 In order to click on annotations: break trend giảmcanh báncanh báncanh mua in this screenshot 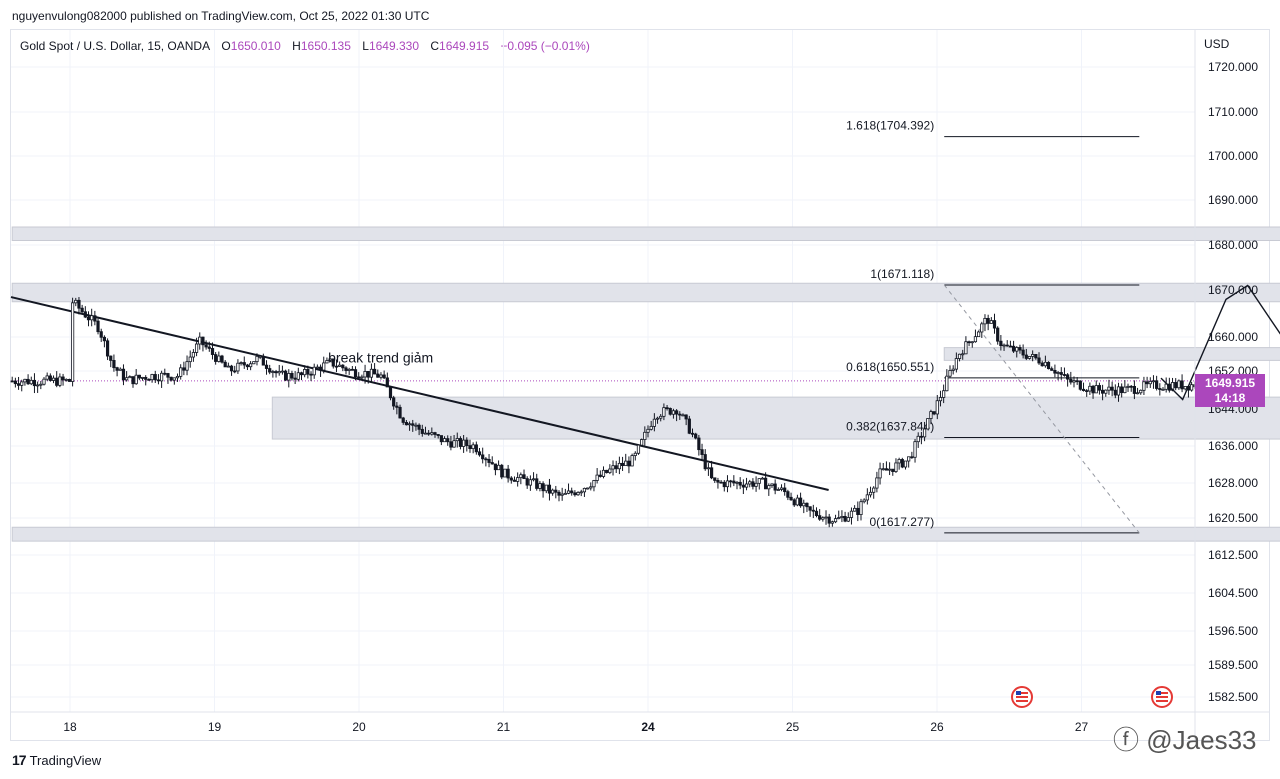, I will do `click(380, 358)`.